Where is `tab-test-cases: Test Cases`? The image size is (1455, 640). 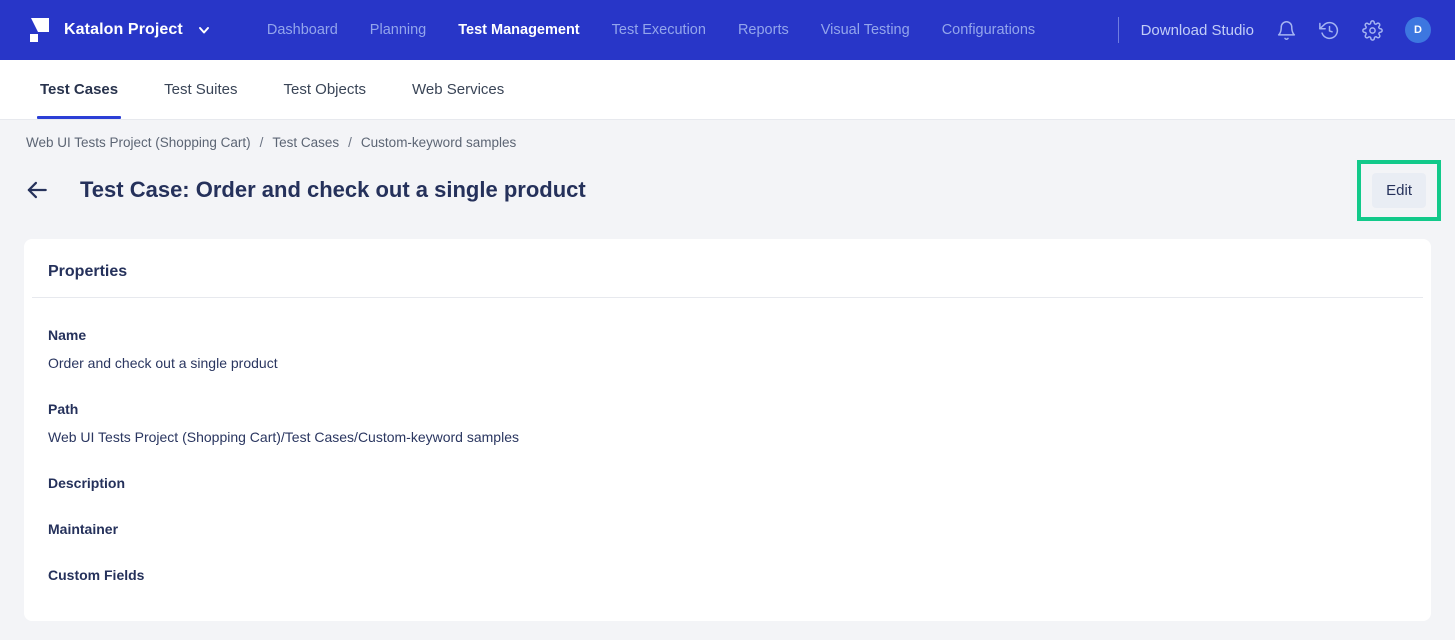 tab-test-cases: Test Cases is located at coordinates (79, 89).